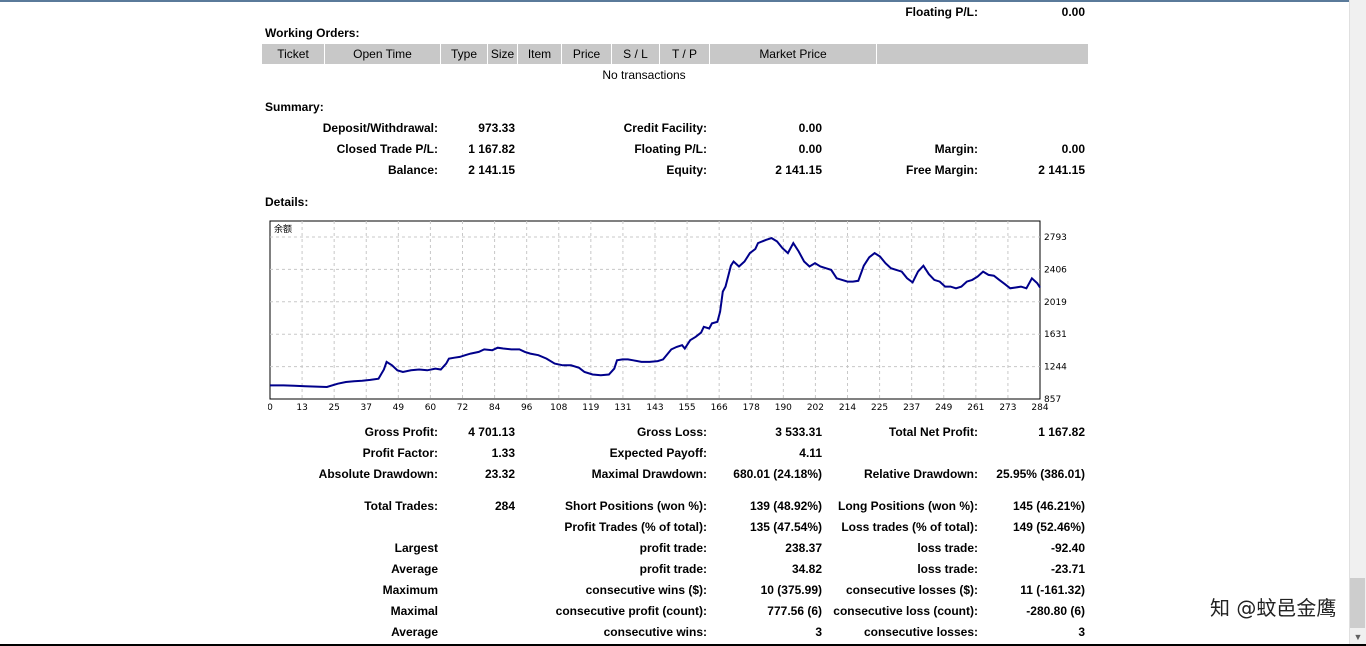 Image resolution: width=1366 pixels, height=646 pixels. Describe the element at coordinates (540, 54) in the screenshot. I see `col-item: Item` at that location.